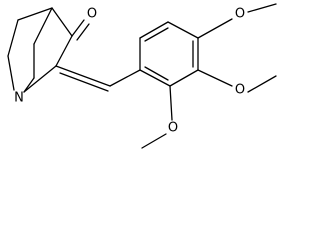 The image size is (320, 240). Describe the element at coordinates (19, 98) in the screenshot. I see `atom-label: N` at that location.